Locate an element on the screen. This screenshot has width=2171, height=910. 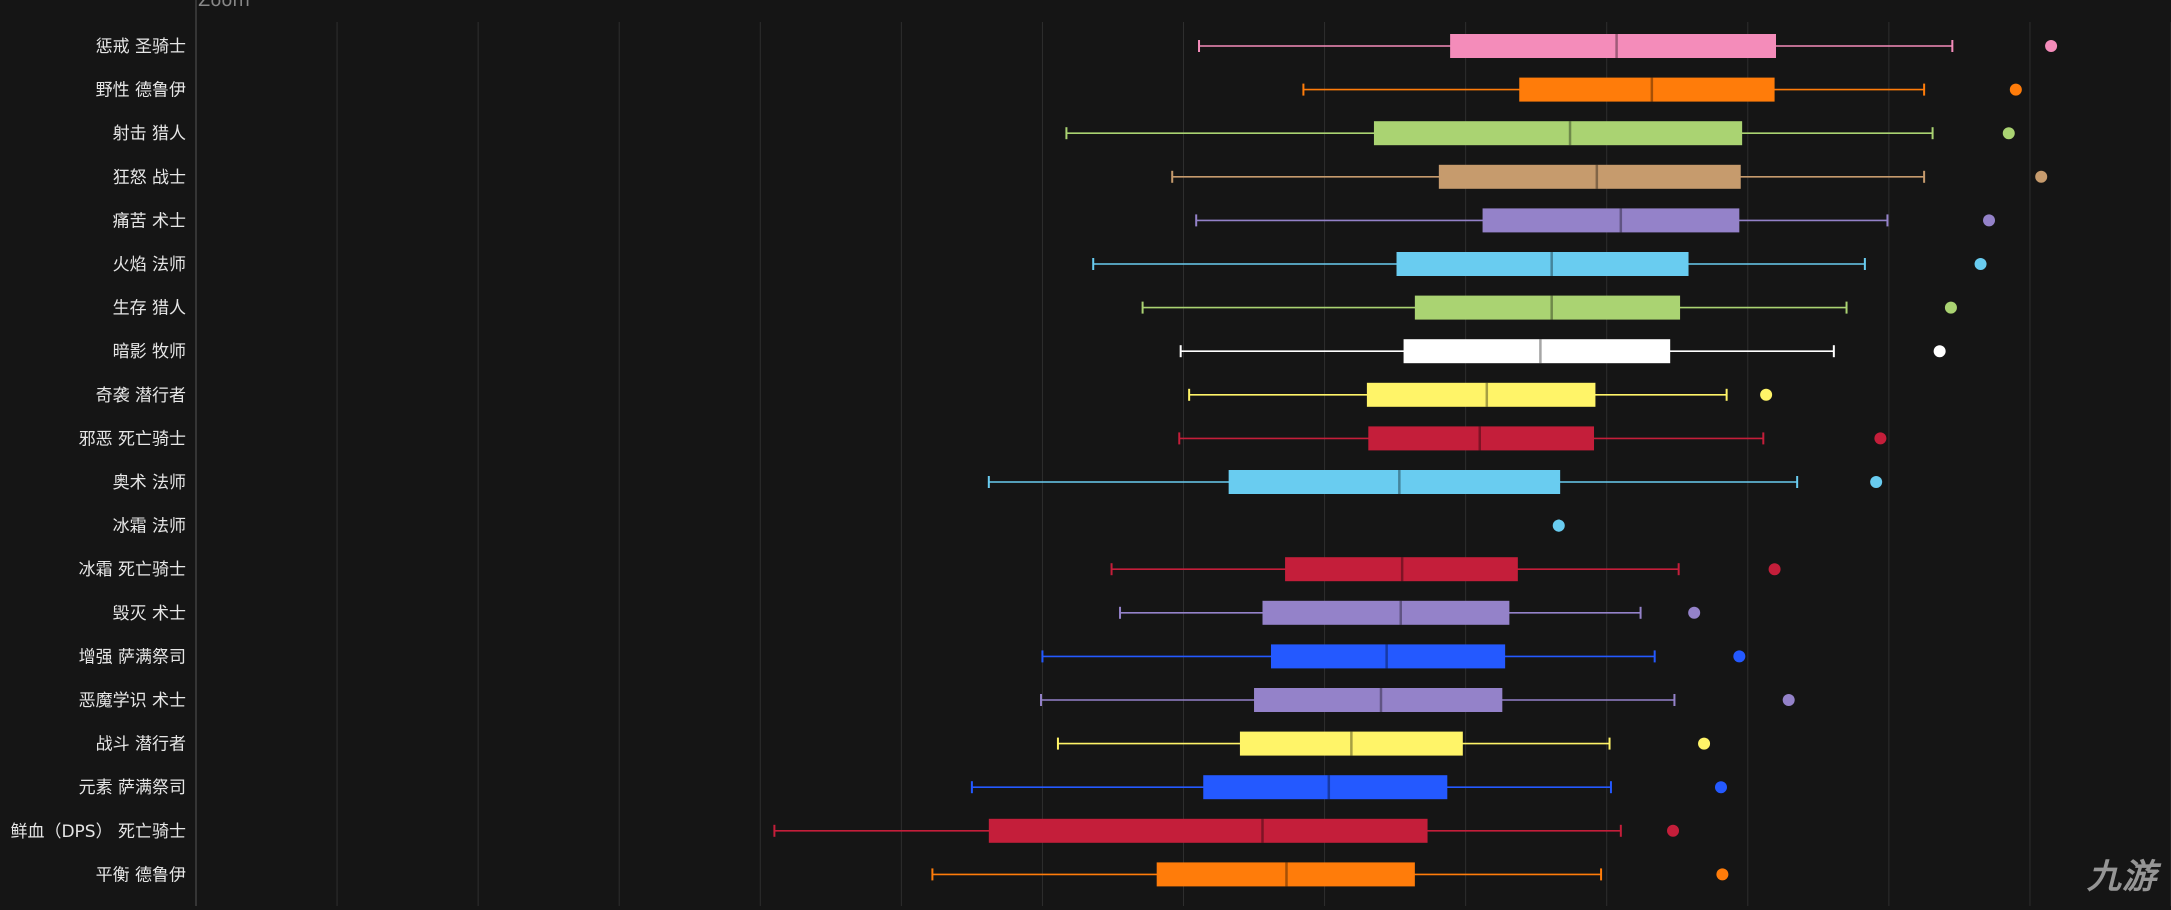
boxplot-row: 痛苦 术士 is located at coordinates (1054, 220).